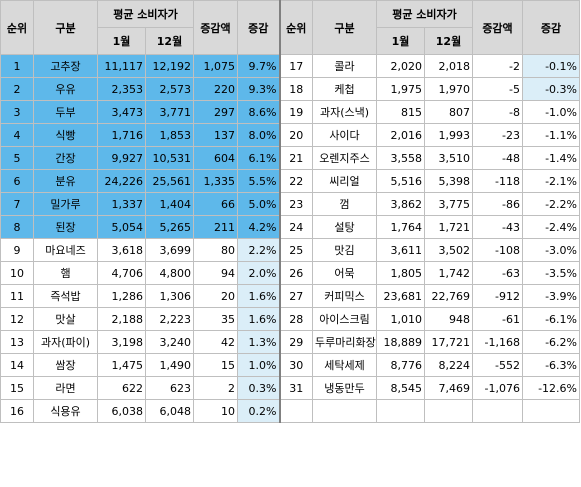  What do you see at coordinates (258, 365) in the screenshot?
I see `change-percent-cell: 1.0%` at bounding box center [258, 365].